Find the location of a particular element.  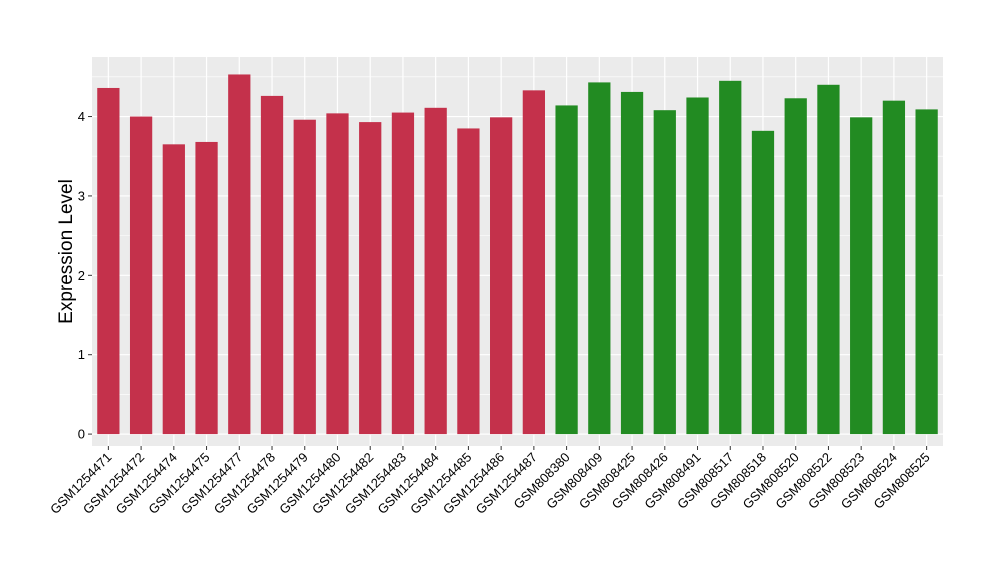

bar-GSM1254474 is located at coordinates (173, 289).